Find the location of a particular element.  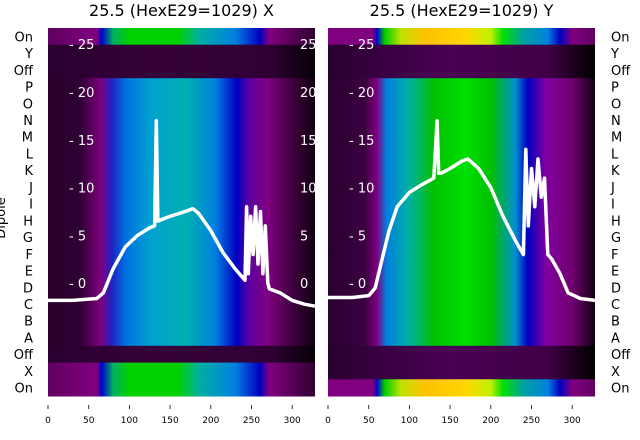

panel-gap is located at coordinates (321, 212).